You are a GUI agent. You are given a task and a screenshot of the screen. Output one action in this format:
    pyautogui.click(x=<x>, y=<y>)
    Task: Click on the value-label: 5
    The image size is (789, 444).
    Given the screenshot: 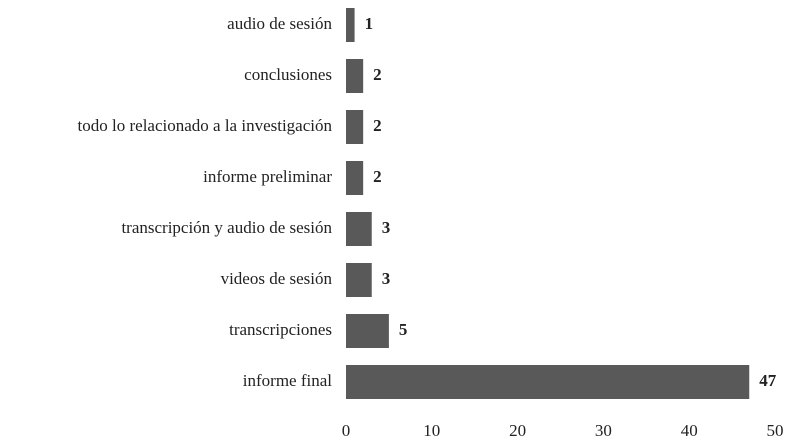 What is the action you would take?
    pyautogui.click(x=403, y=329)
    